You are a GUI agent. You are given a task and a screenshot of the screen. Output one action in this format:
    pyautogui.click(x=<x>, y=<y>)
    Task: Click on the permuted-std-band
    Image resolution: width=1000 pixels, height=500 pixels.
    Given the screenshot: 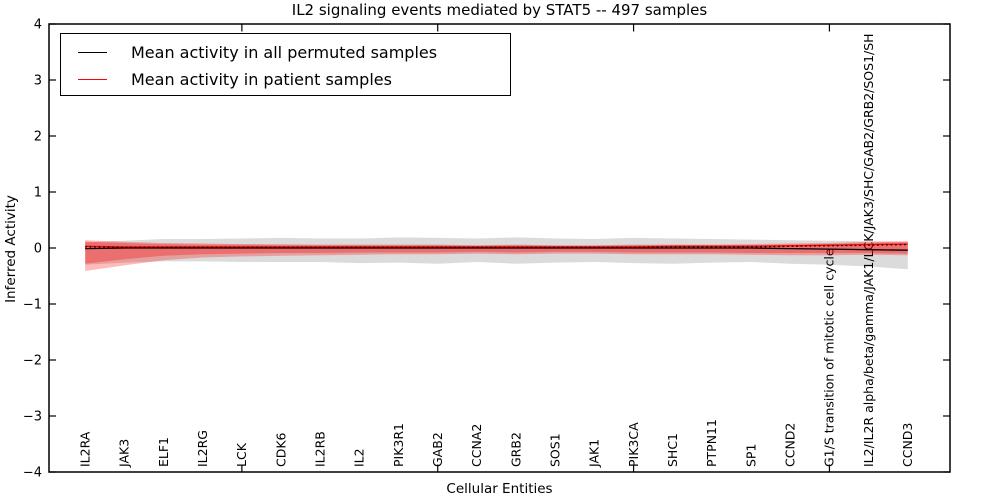 What is the action you would take?
    pyautogui.click(x=496, y=253)
    